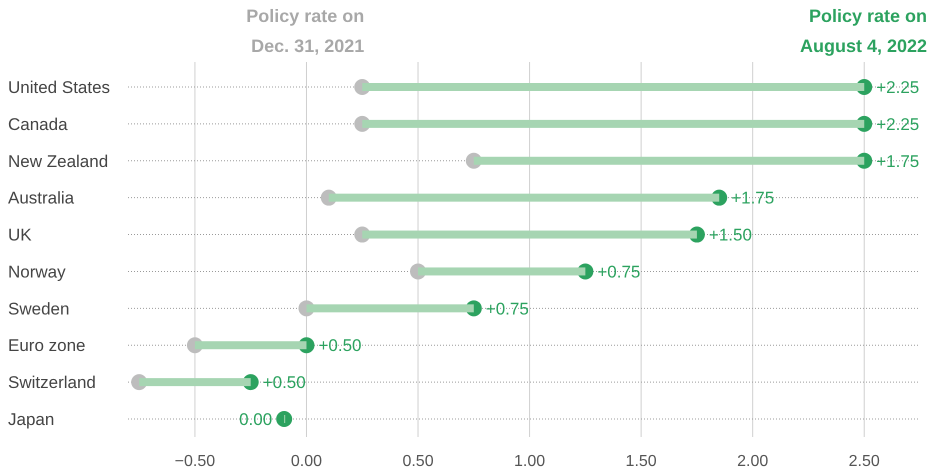 Image resolution: width=930 pixels, height=472 pixels. Describe the element at coordinates (195, 461) in the screenshot. I see `x-tick-label: −0.50` at that location.